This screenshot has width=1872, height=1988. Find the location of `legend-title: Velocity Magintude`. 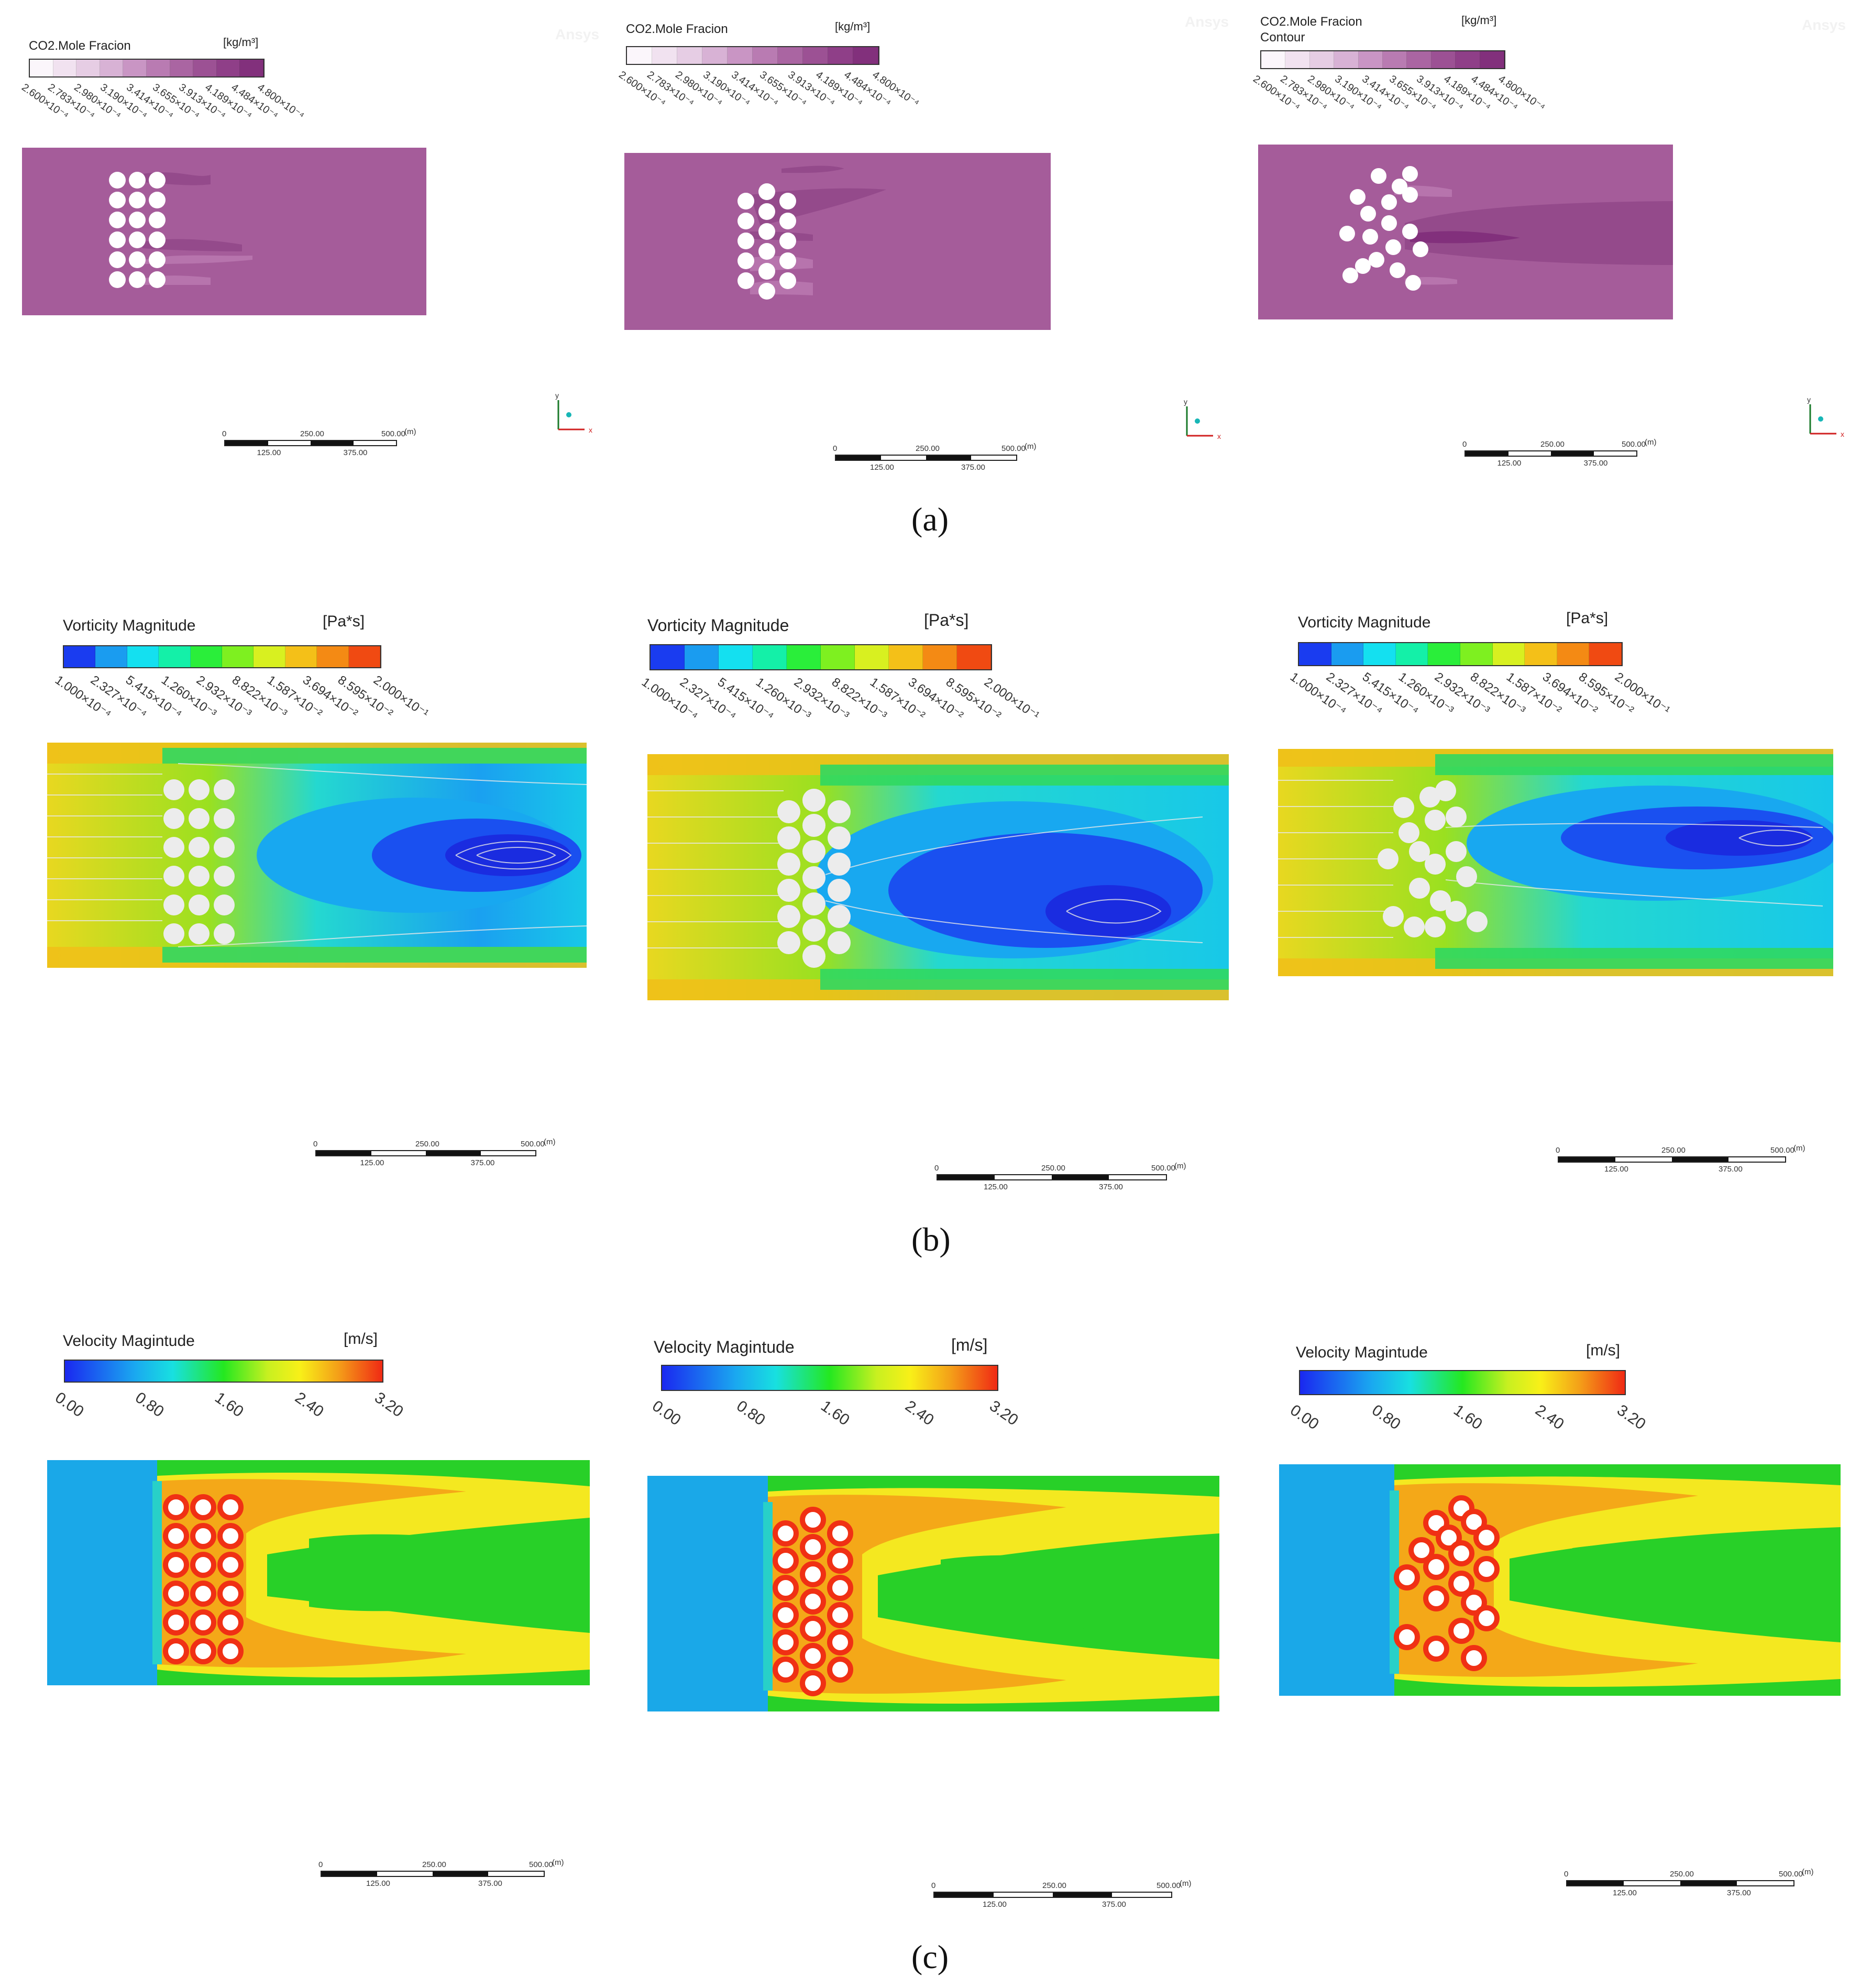

legend-title: Velocity Magintude is located at coordinates (129, 1341).